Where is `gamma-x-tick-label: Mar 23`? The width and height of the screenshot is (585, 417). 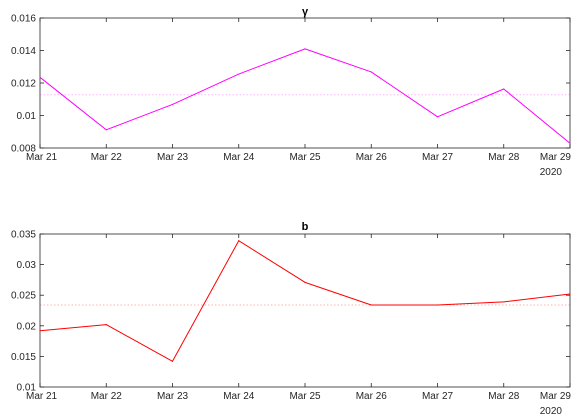
gamma-x-tick-label: Mar 23 is located at coordinates (173, 157).